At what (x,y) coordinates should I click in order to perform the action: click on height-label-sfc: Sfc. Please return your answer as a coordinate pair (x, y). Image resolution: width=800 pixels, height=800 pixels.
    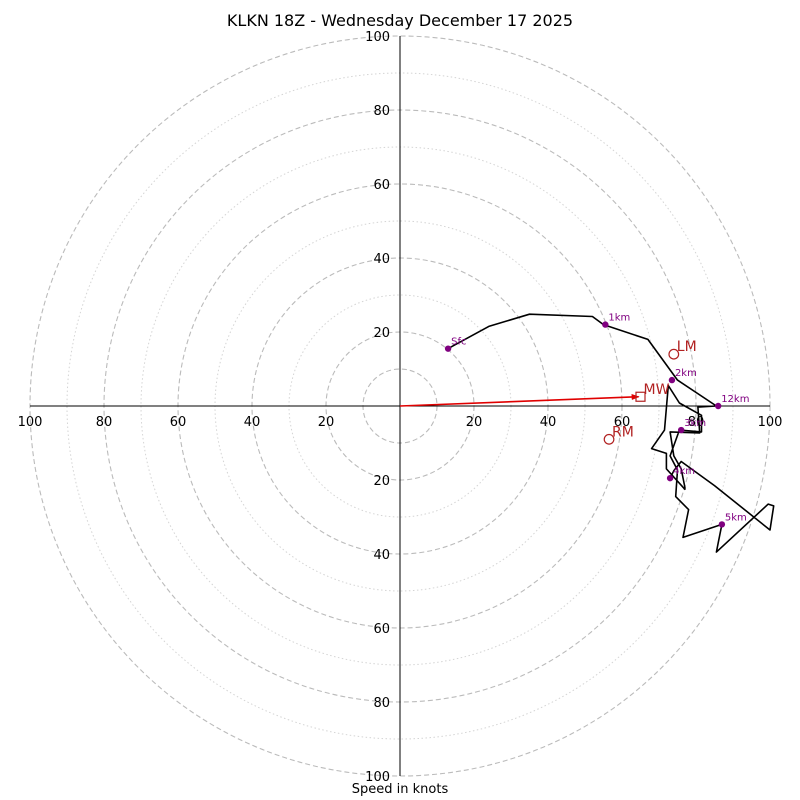
    Looking at the image, I should click on (458, 342).